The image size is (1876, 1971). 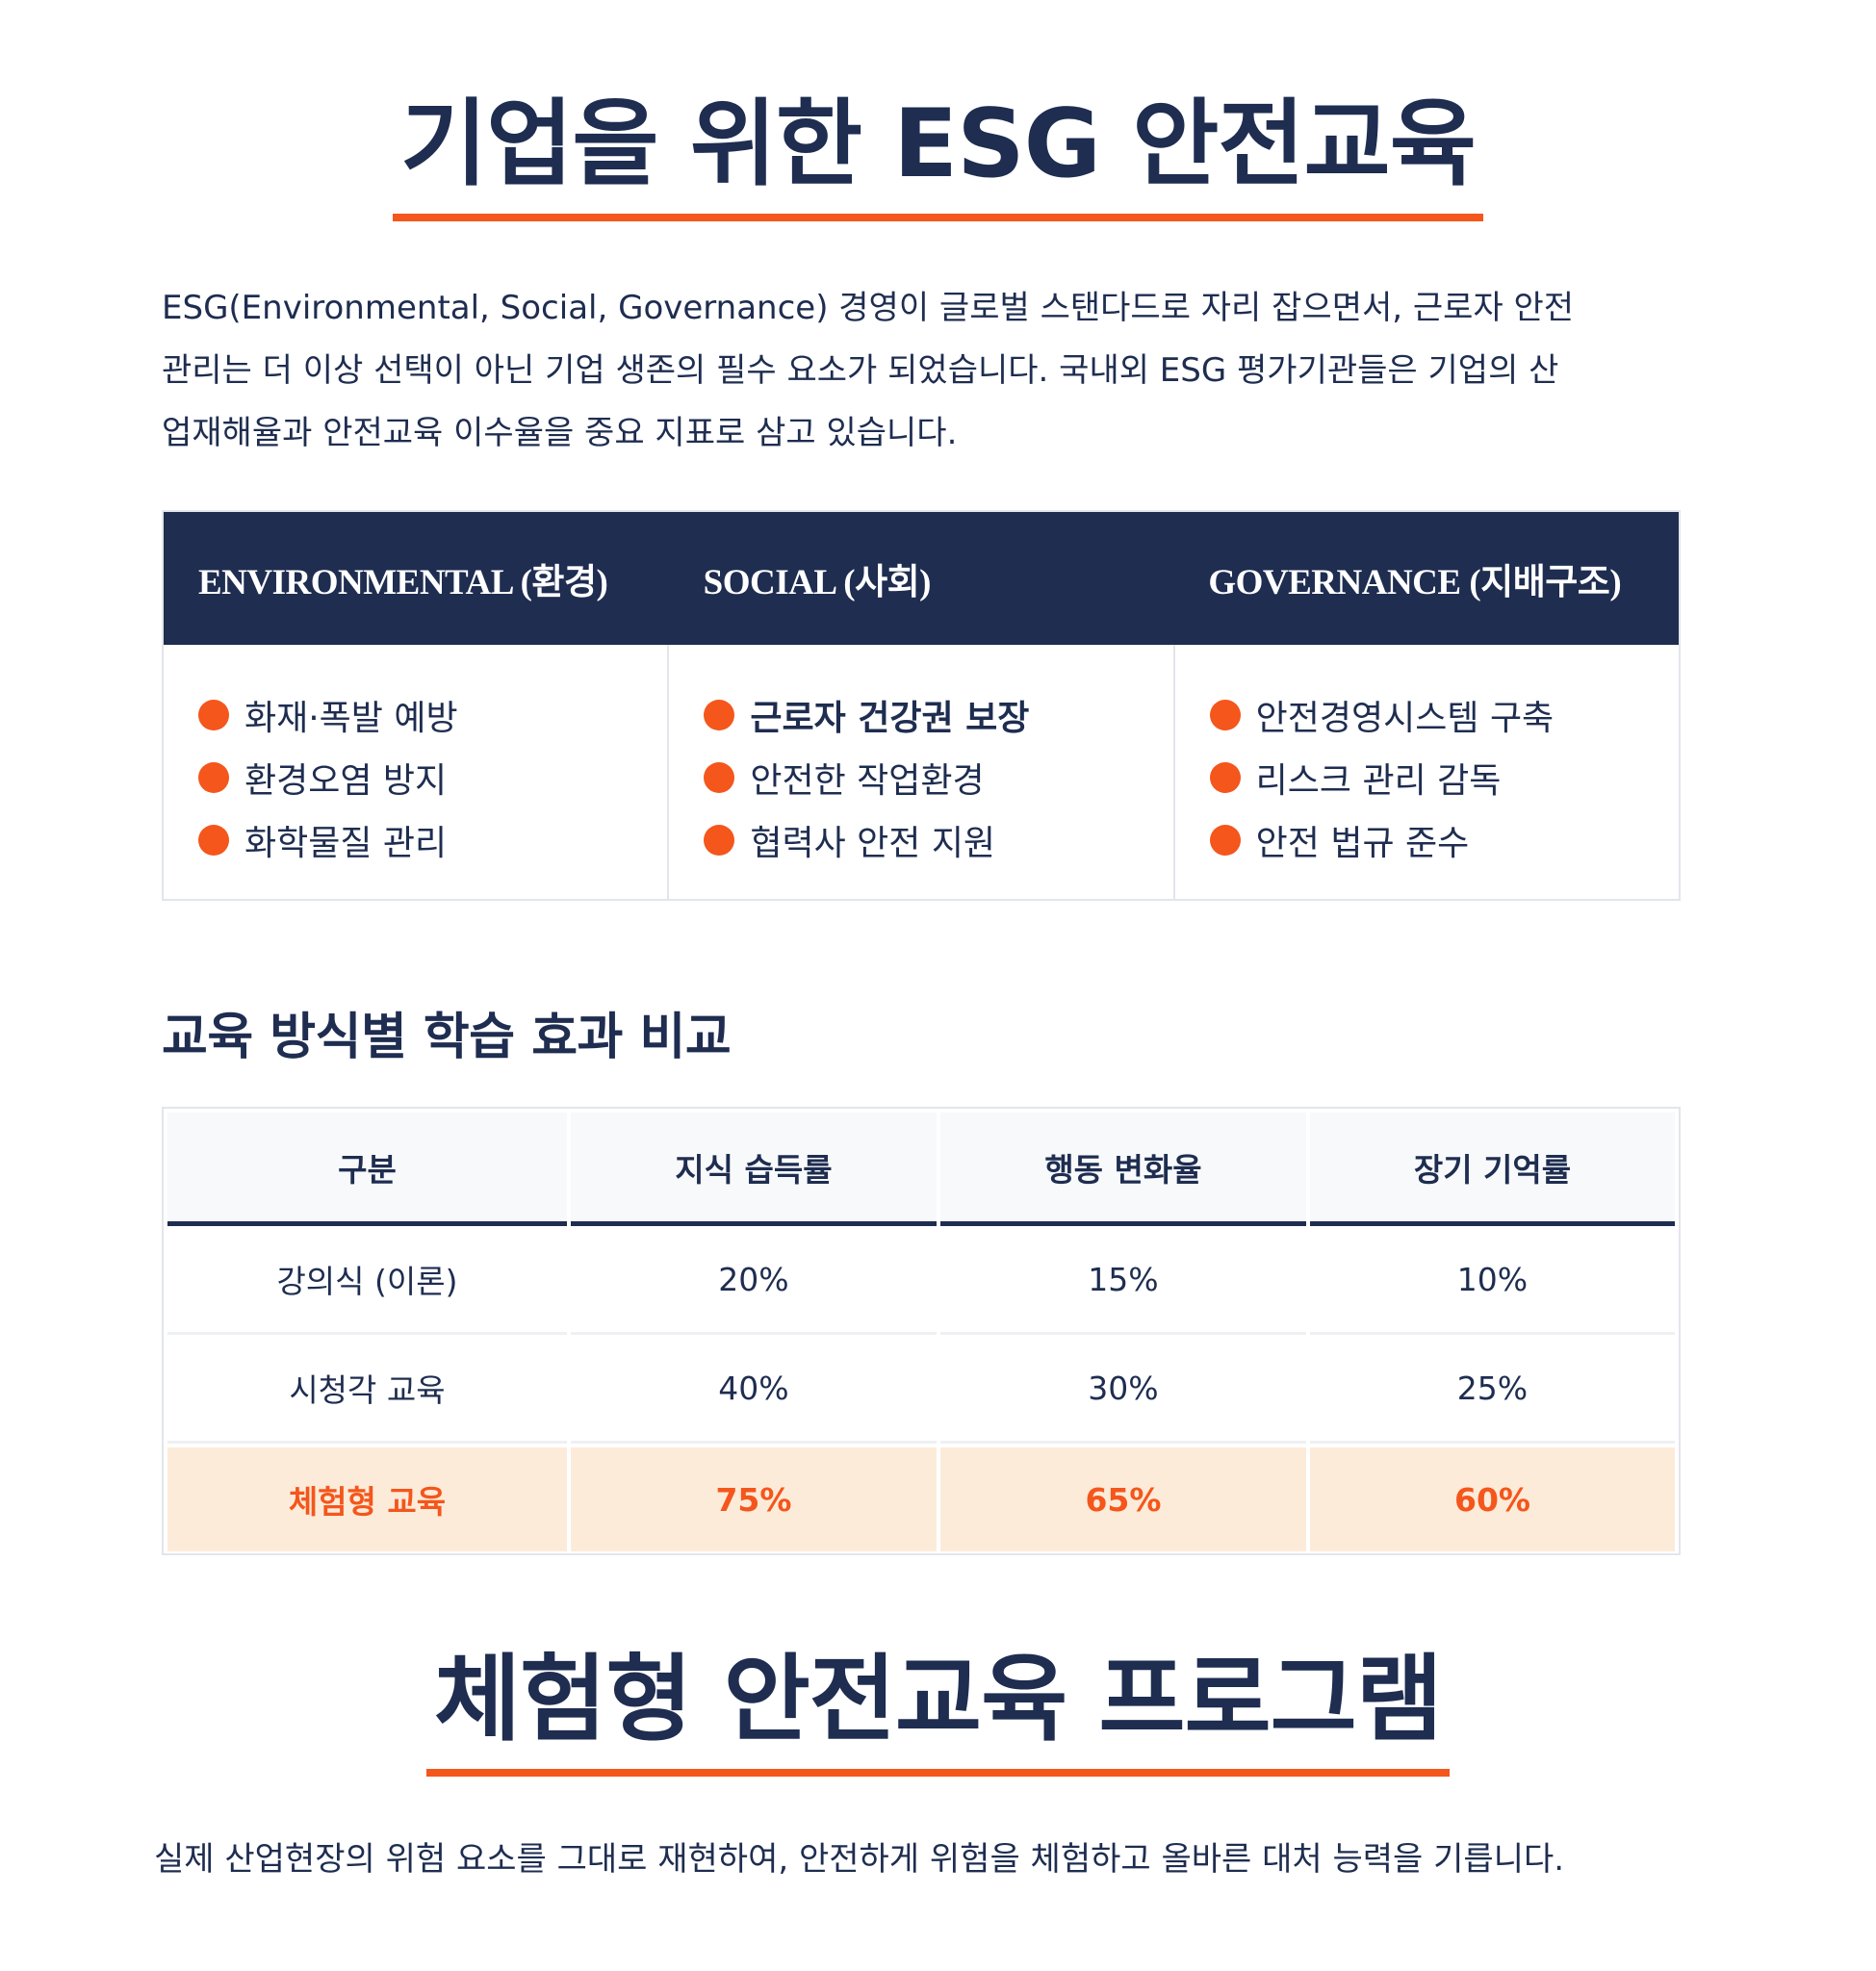 I want to click on esg-item-label: 협력사 안전 지원, so click(x=873, y=843).